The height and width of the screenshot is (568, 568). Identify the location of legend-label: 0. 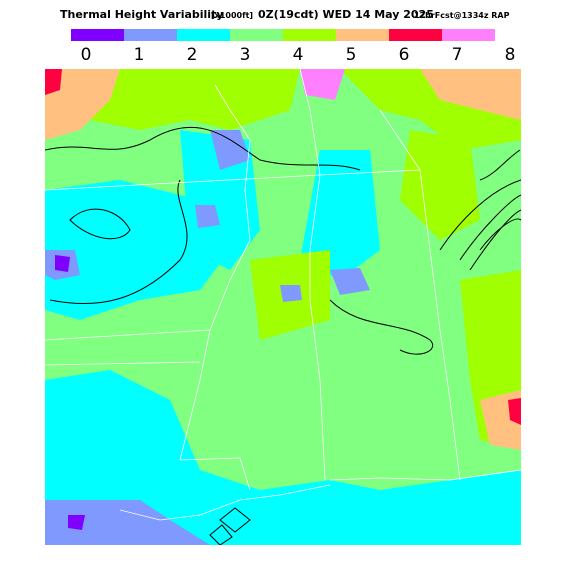
(86, 55).